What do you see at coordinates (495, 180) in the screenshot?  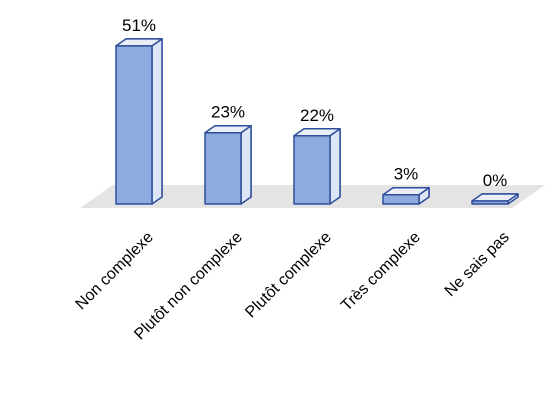 I see `data-label: 0%` at bounding box center [495, 180].